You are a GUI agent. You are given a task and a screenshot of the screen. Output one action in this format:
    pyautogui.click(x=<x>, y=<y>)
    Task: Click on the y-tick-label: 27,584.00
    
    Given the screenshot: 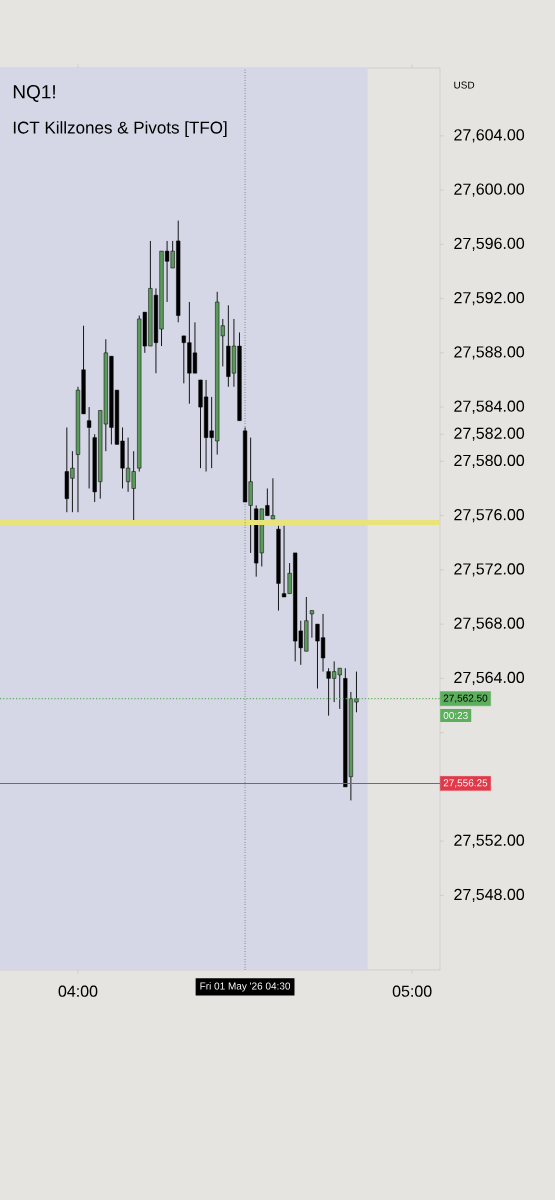 What is the action you would take?
    pyautogui.click(x=489, y=407)
    